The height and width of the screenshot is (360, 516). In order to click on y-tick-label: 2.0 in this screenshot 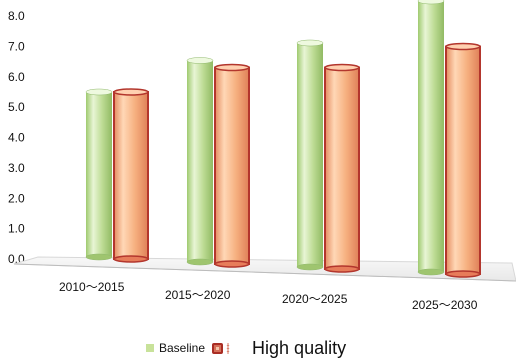, I will do `click(16, 198)`.